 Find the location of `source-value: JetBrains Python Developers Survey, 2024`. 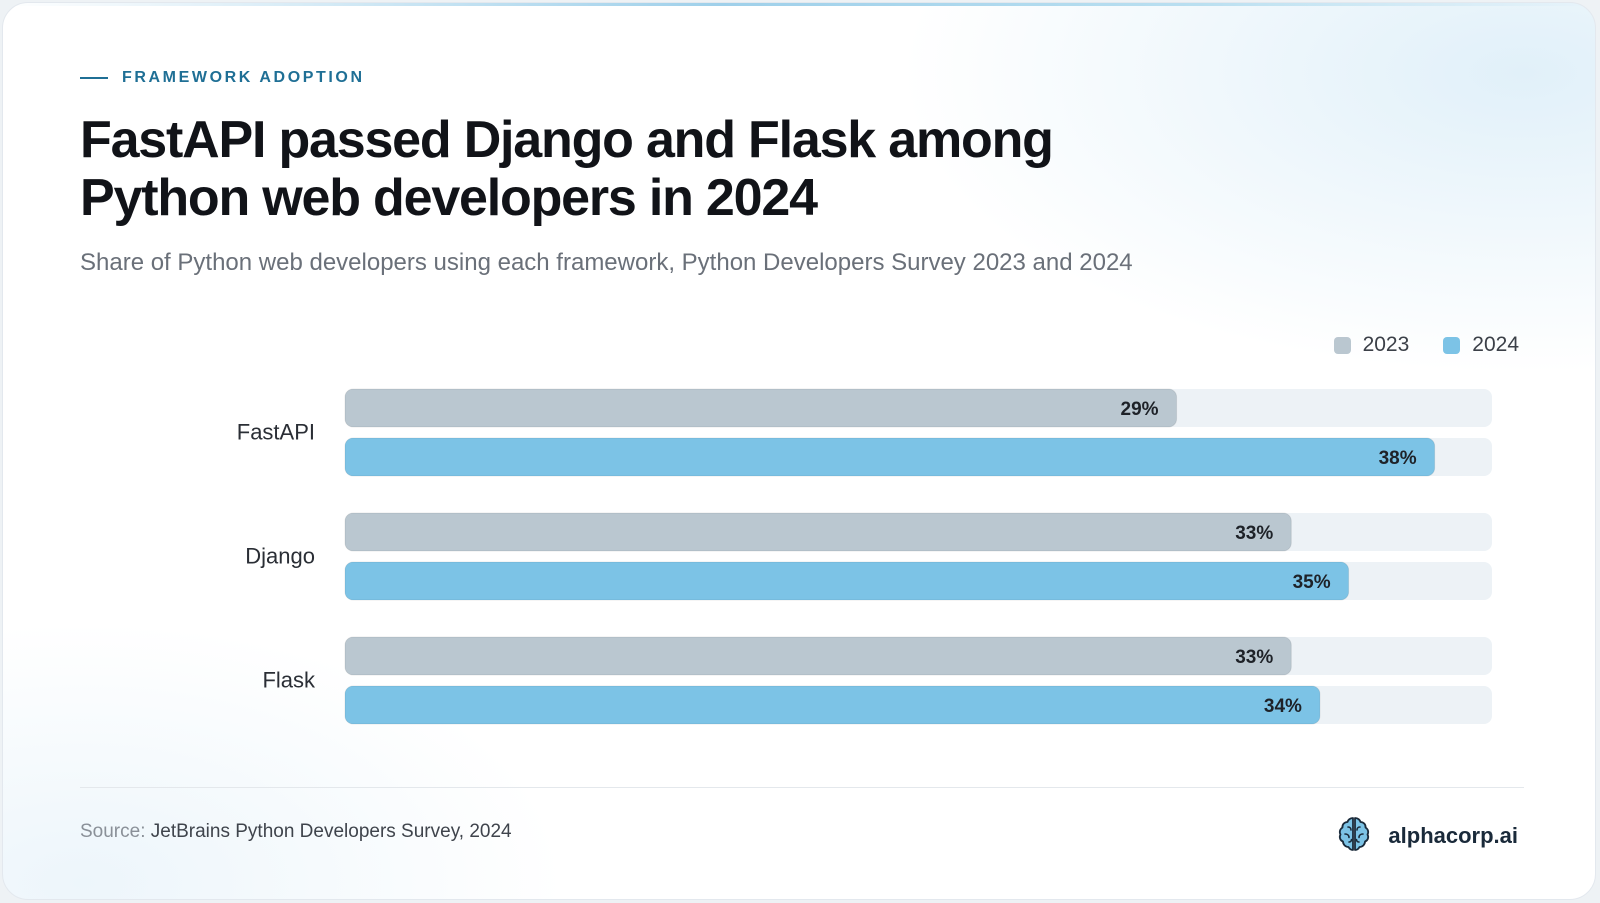

source-value: JetBrains Python Developers Survey, 2024 is located at coordinates (331, 831).